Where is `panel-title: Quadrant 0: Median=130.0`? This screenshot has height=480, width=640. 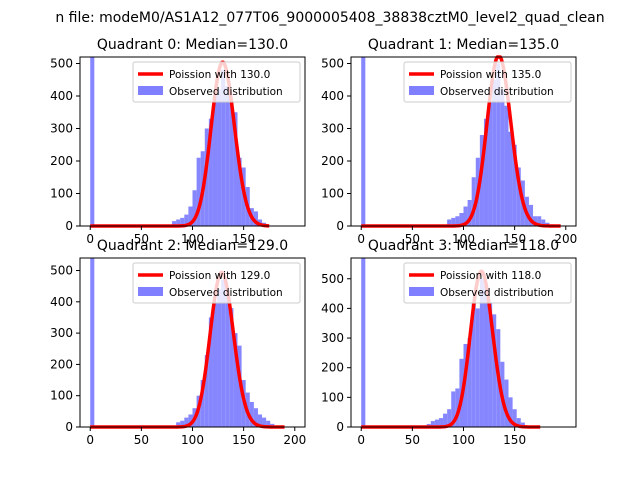
panel-title: Quadrant 0: Median=130.0 is located at coordinates (192, 45).